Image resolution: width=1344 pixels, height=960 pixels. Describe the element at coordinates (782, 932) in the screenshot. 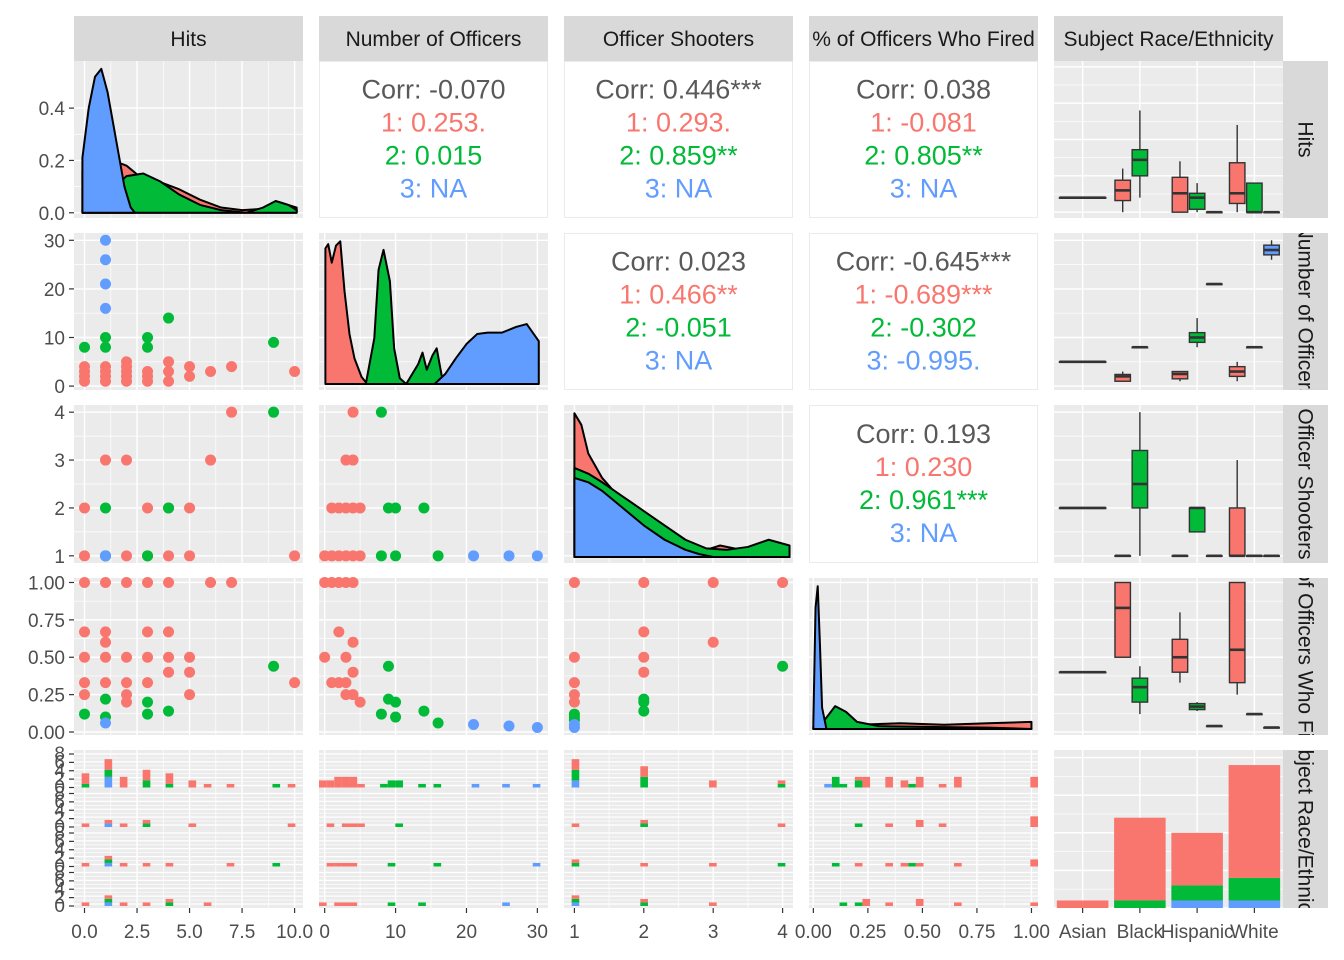

I see `bottom-axis-tick-label: 4` at that location.